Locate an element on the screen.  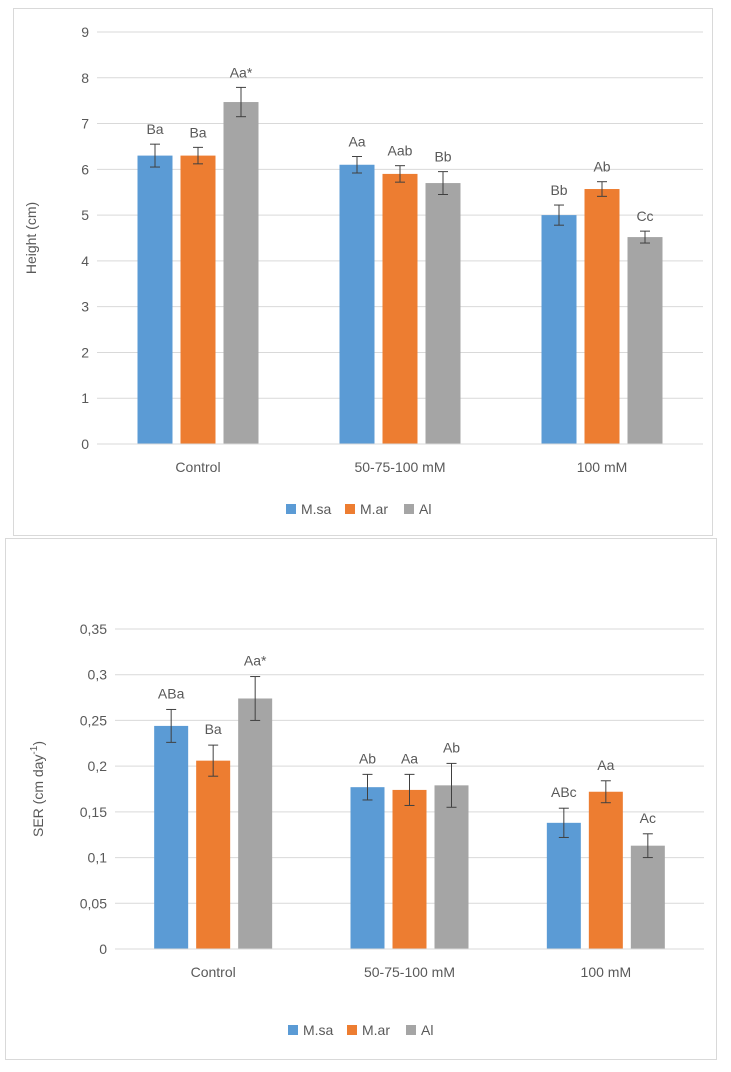
chart-1-legend-label: Al is located at coordinates (427, 1030).